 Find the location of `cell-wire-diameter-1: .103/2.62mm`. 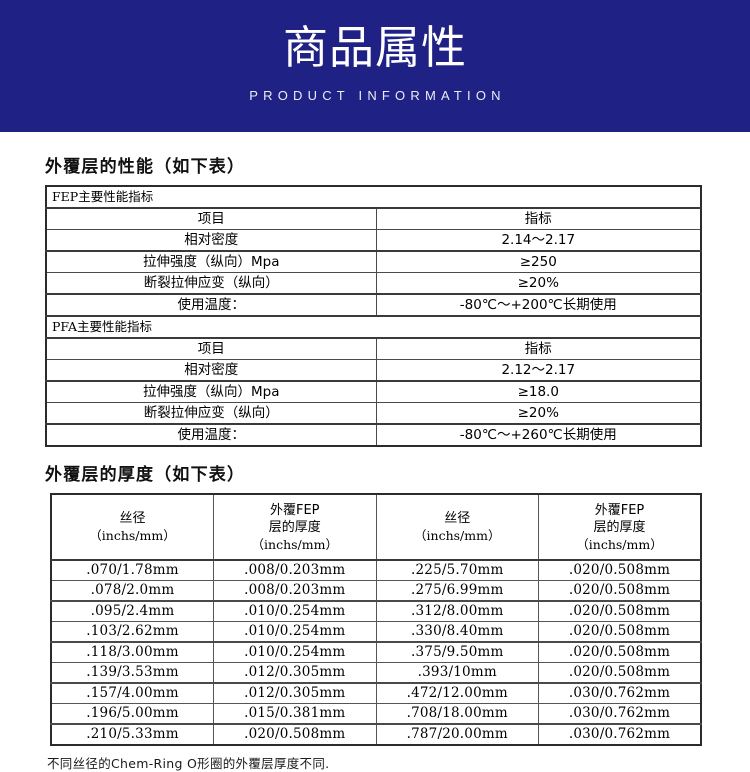

cell-wire-diameter-1: .103/2.62mm is located at coordinates (132, 632).